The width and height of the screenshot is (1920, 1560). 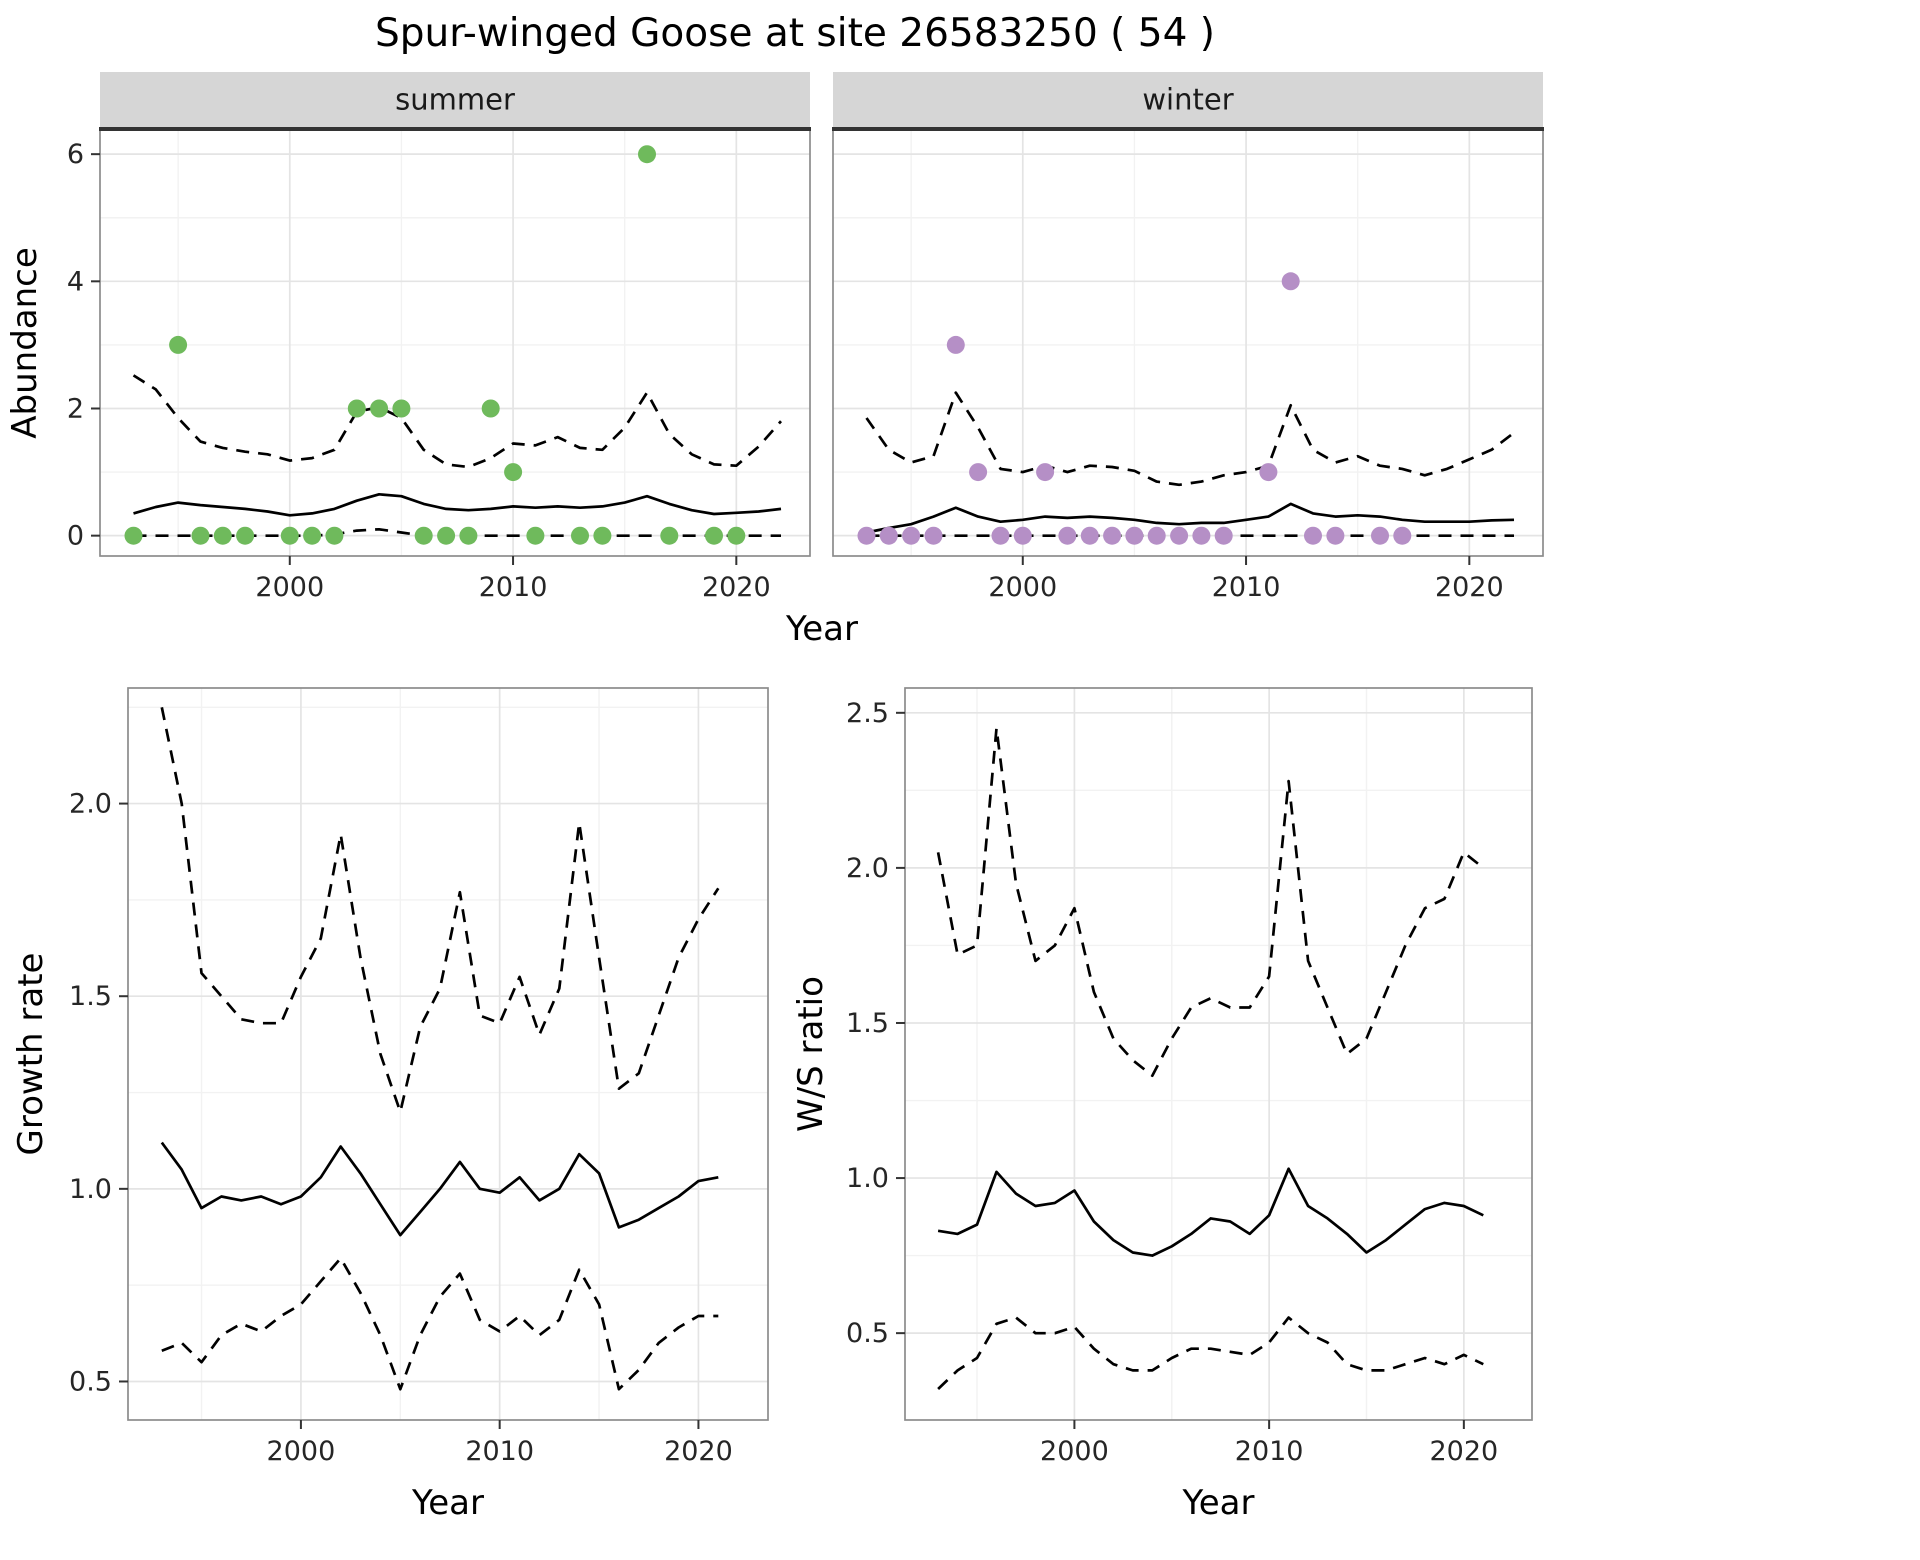 What do you see at coordinates (75, 536) in the screenshot?
I see `y-tick-label: 0` at bounding box center [75, 536].